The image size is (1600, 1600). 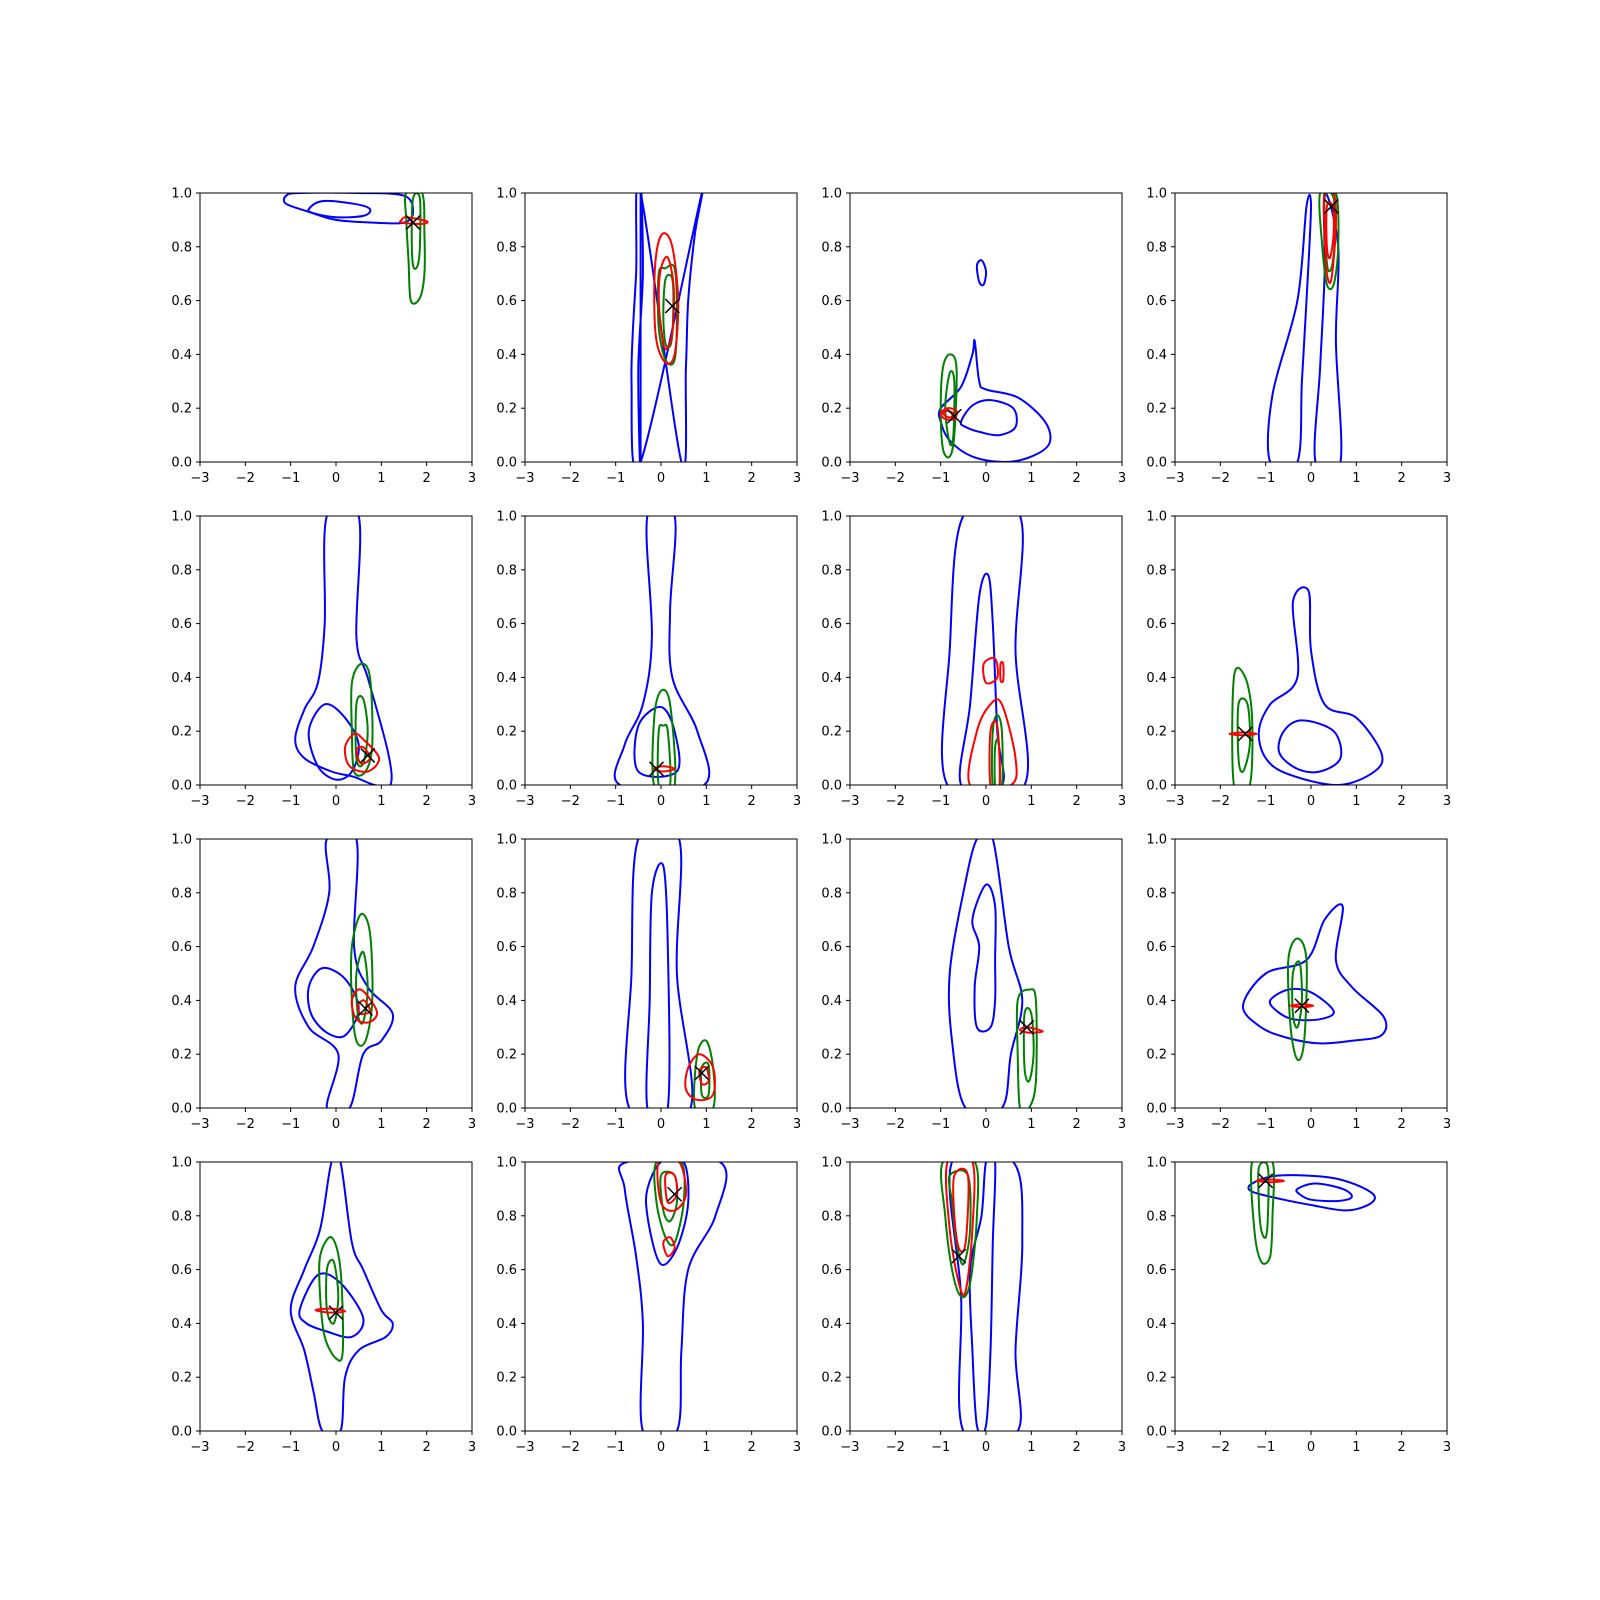 I want to click on subplot-3: −3 −2 −1 0 1 2 3 0.0 0.2 0.4 0.6 0.8 1.0, so click(x=973, y=337).